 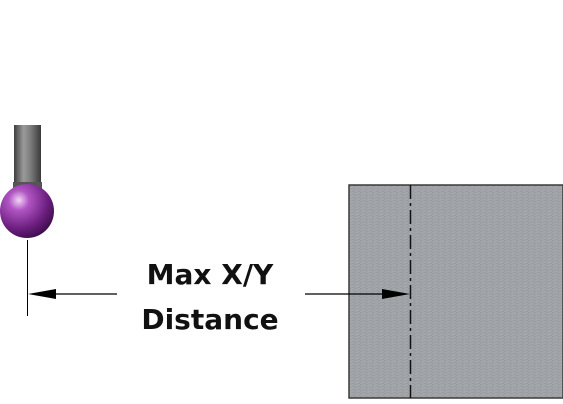 I want to click on left-arrowhead-icon, so click(x=42, y=294).